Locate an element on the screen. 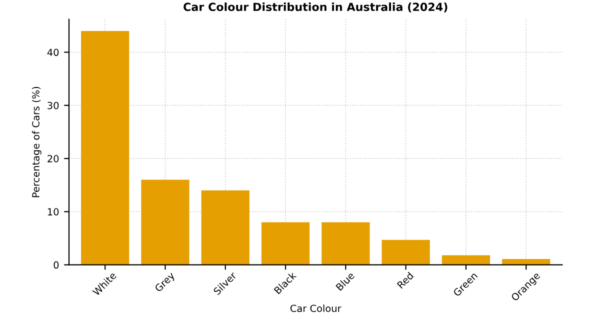 This screenshot has width=600, height=321. y-axis-title: Percentage of Cars (%) is located at coordinates (37, 142).